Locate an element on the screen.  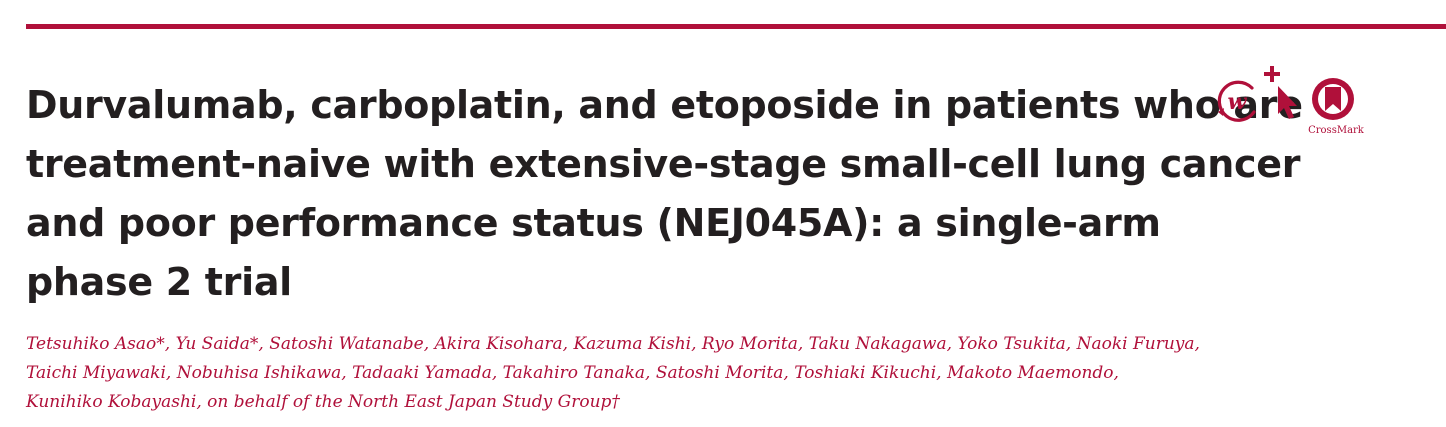
top-rule is located at coordinates (736, 26).